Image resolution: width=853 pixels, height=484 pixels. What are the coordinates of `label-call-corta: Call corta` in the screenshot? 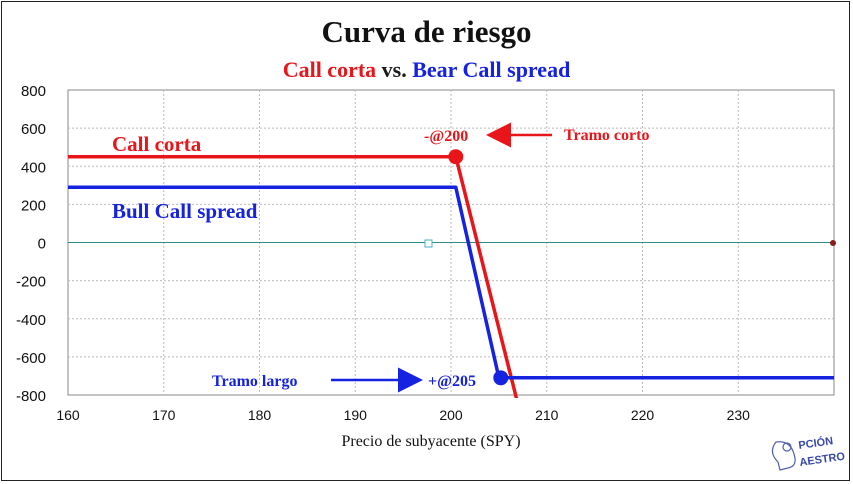 It's located at (157, 144).